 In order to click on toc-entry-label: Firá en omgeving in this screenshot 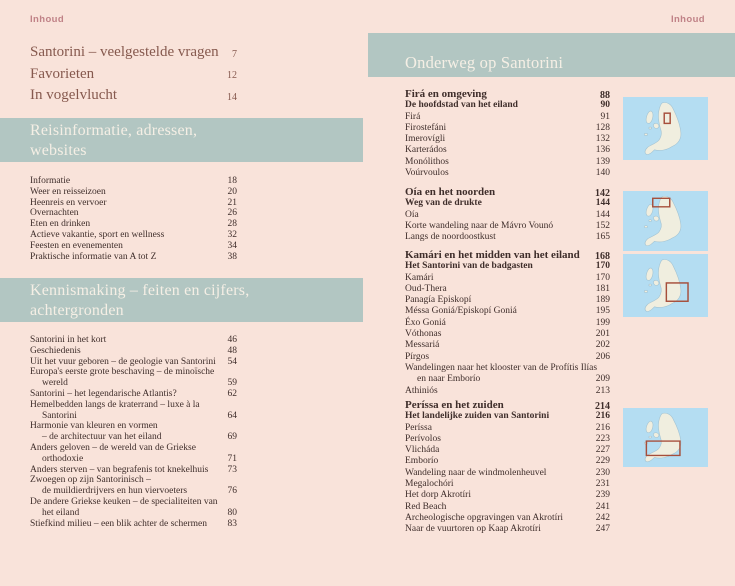, I will do `click(446, 94)`.